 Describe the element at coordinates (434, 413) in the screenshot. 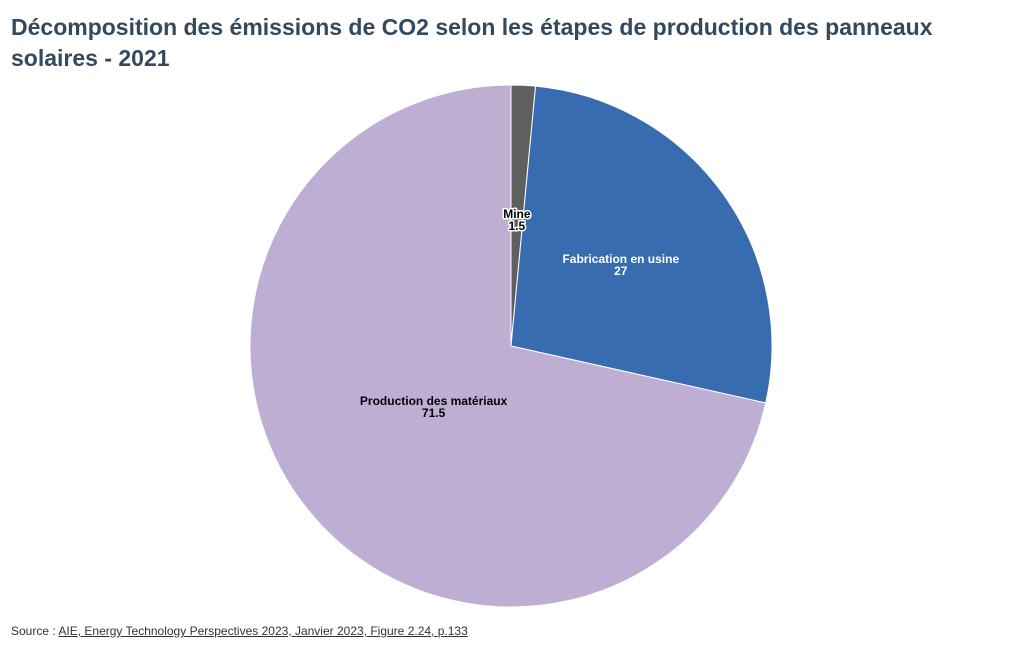

I see `slice-value: 71.5` at that location.